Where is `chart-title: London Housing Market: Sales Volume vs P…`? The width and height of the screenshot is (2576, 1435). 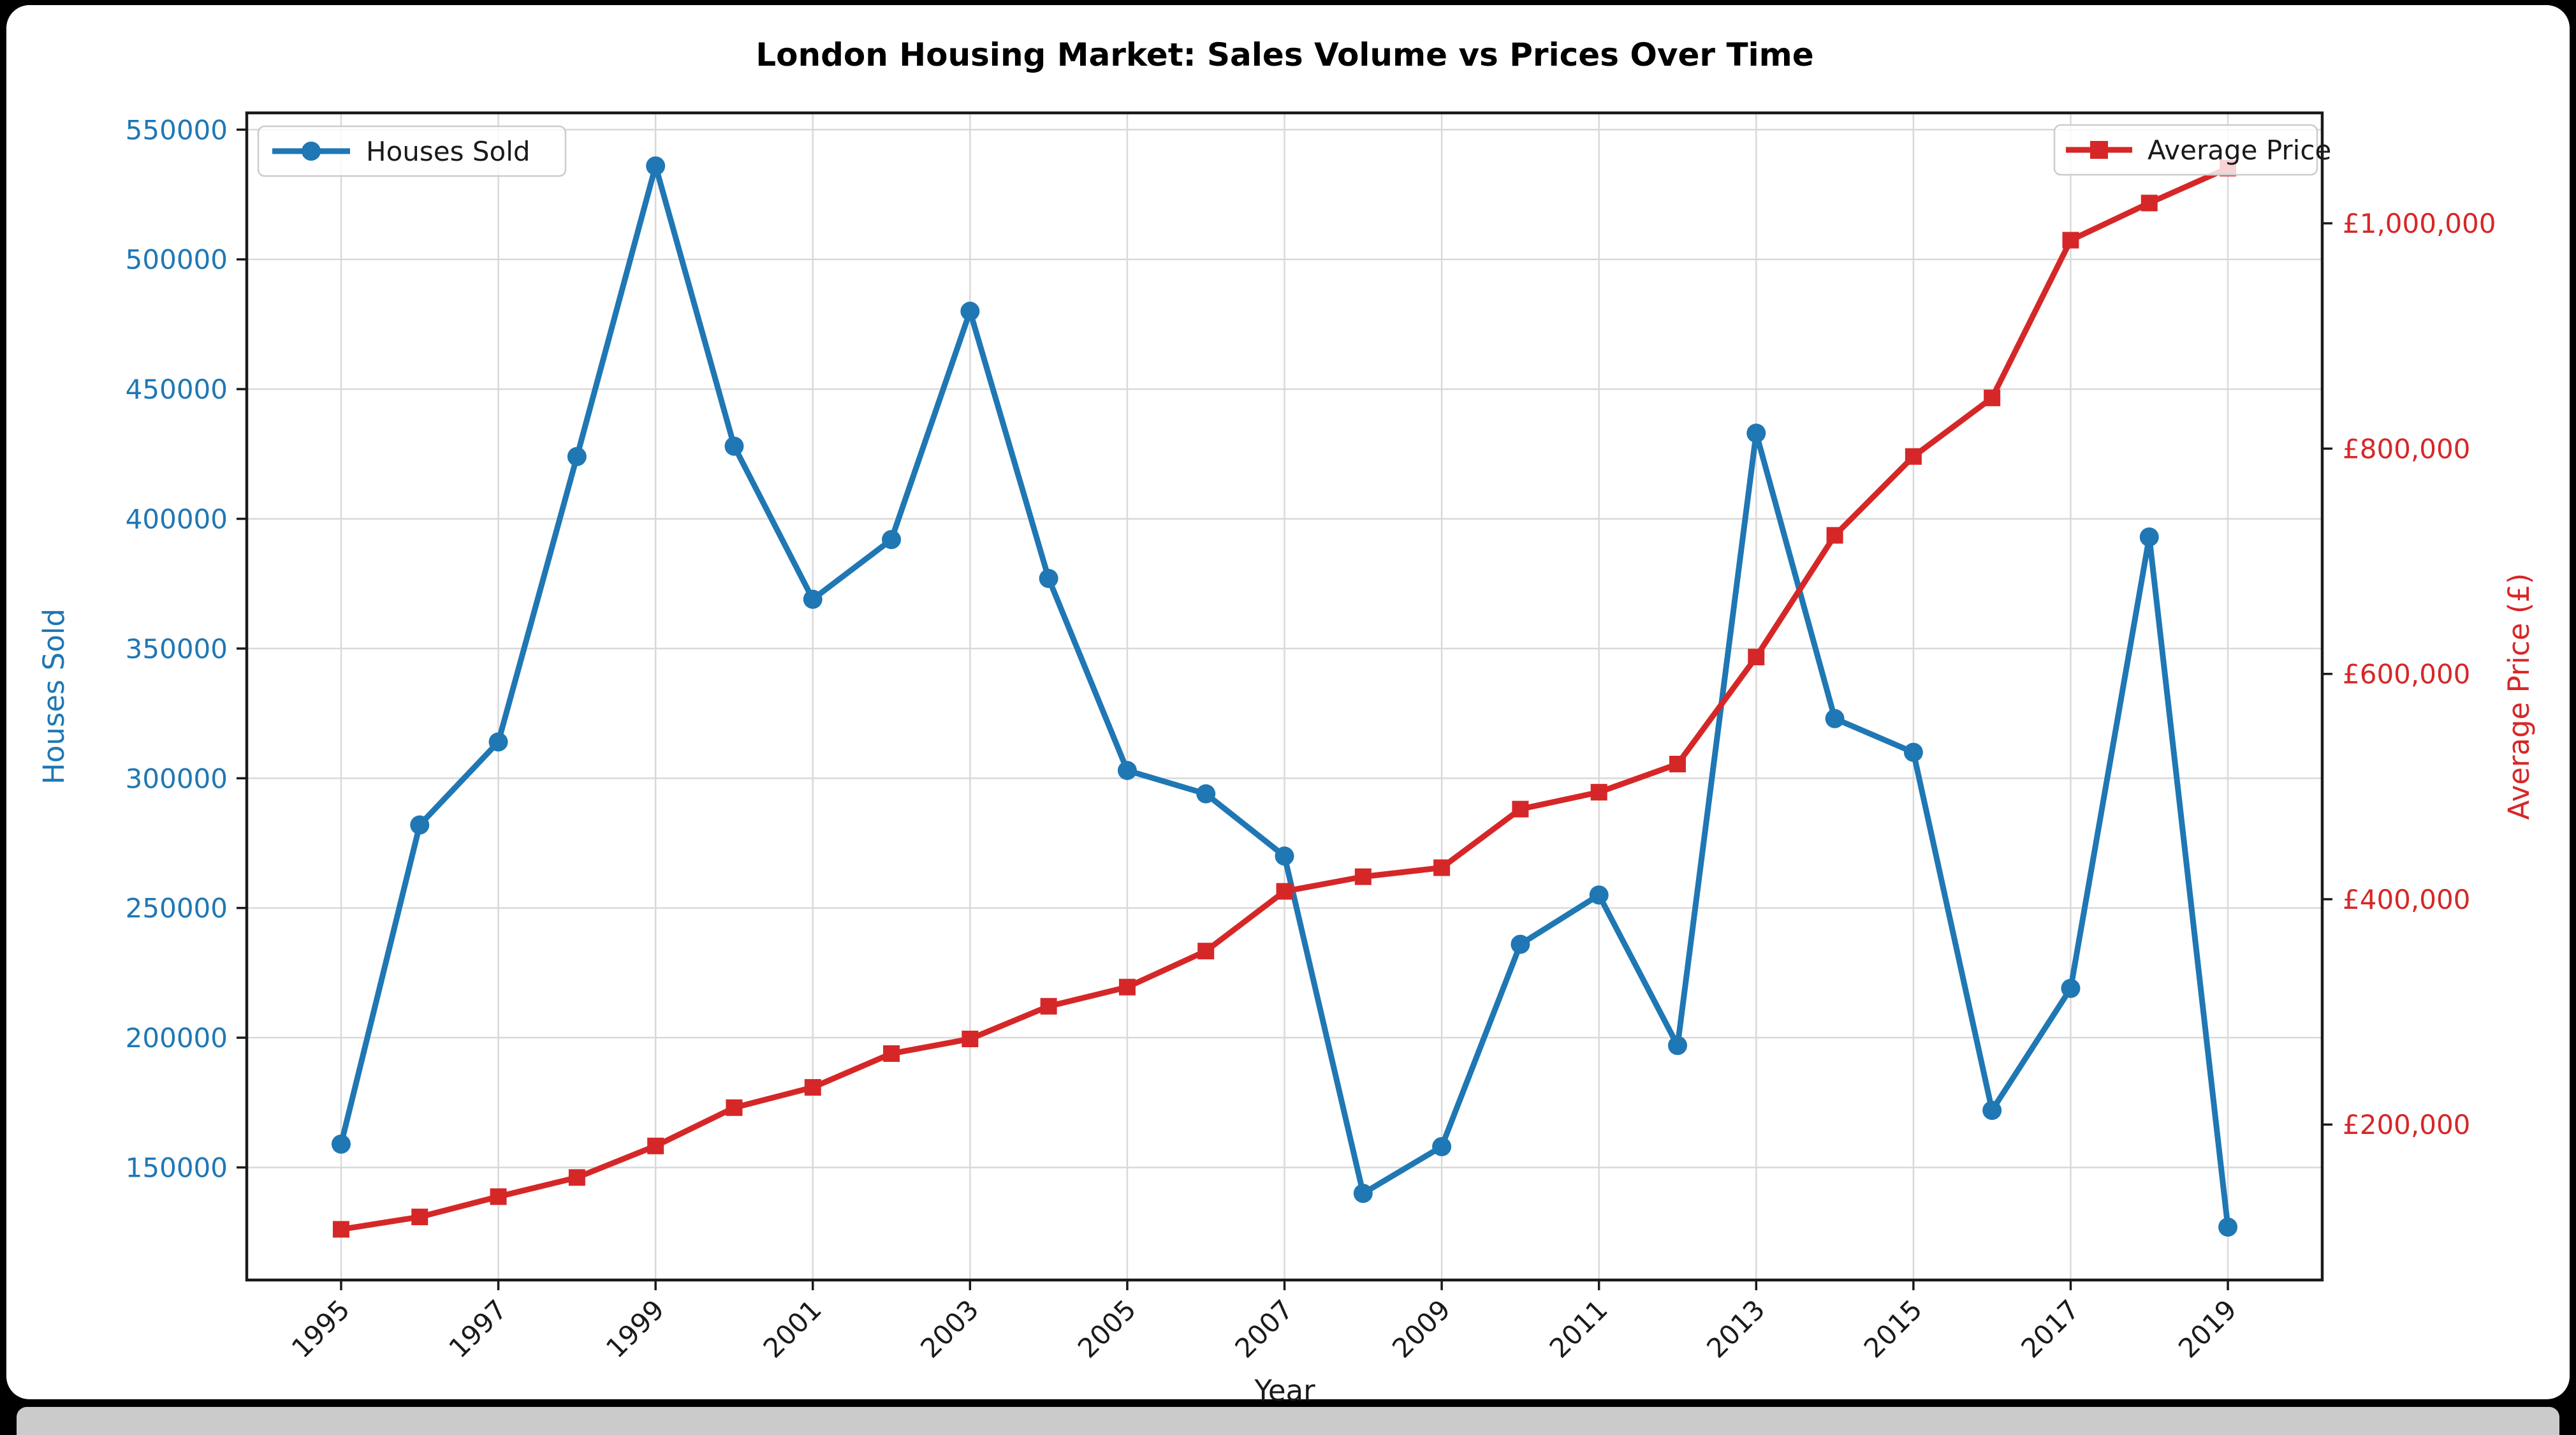 chart-title: London Housing Market: Sales Volume vs P… is located at coordinates (1284, 54).